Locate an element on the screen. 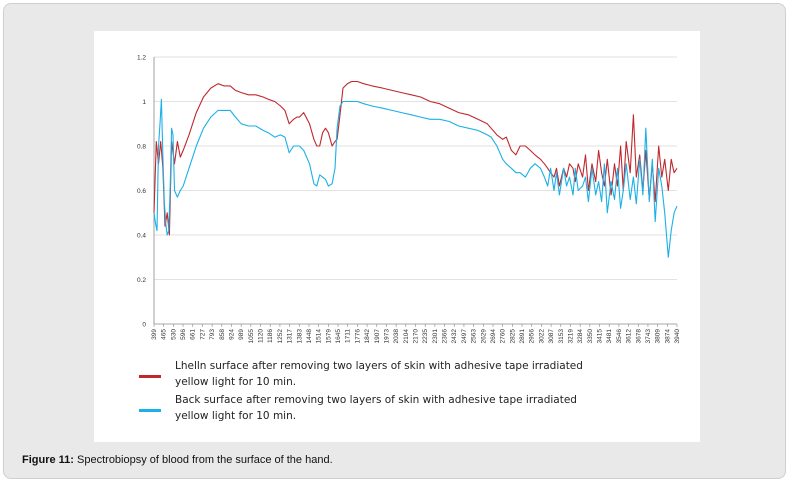 This screenshot has height=484, width=793. x-tick-label: 3546 is located at coordinates (619, 336).